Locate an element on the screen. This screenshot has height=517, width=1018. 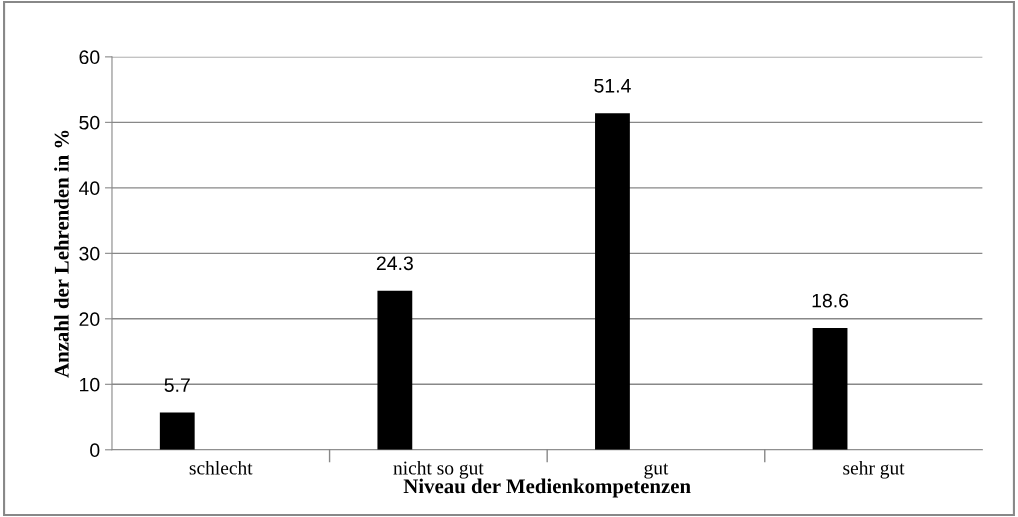
y-tick-label: 30 is located at coordinates (89, 253).